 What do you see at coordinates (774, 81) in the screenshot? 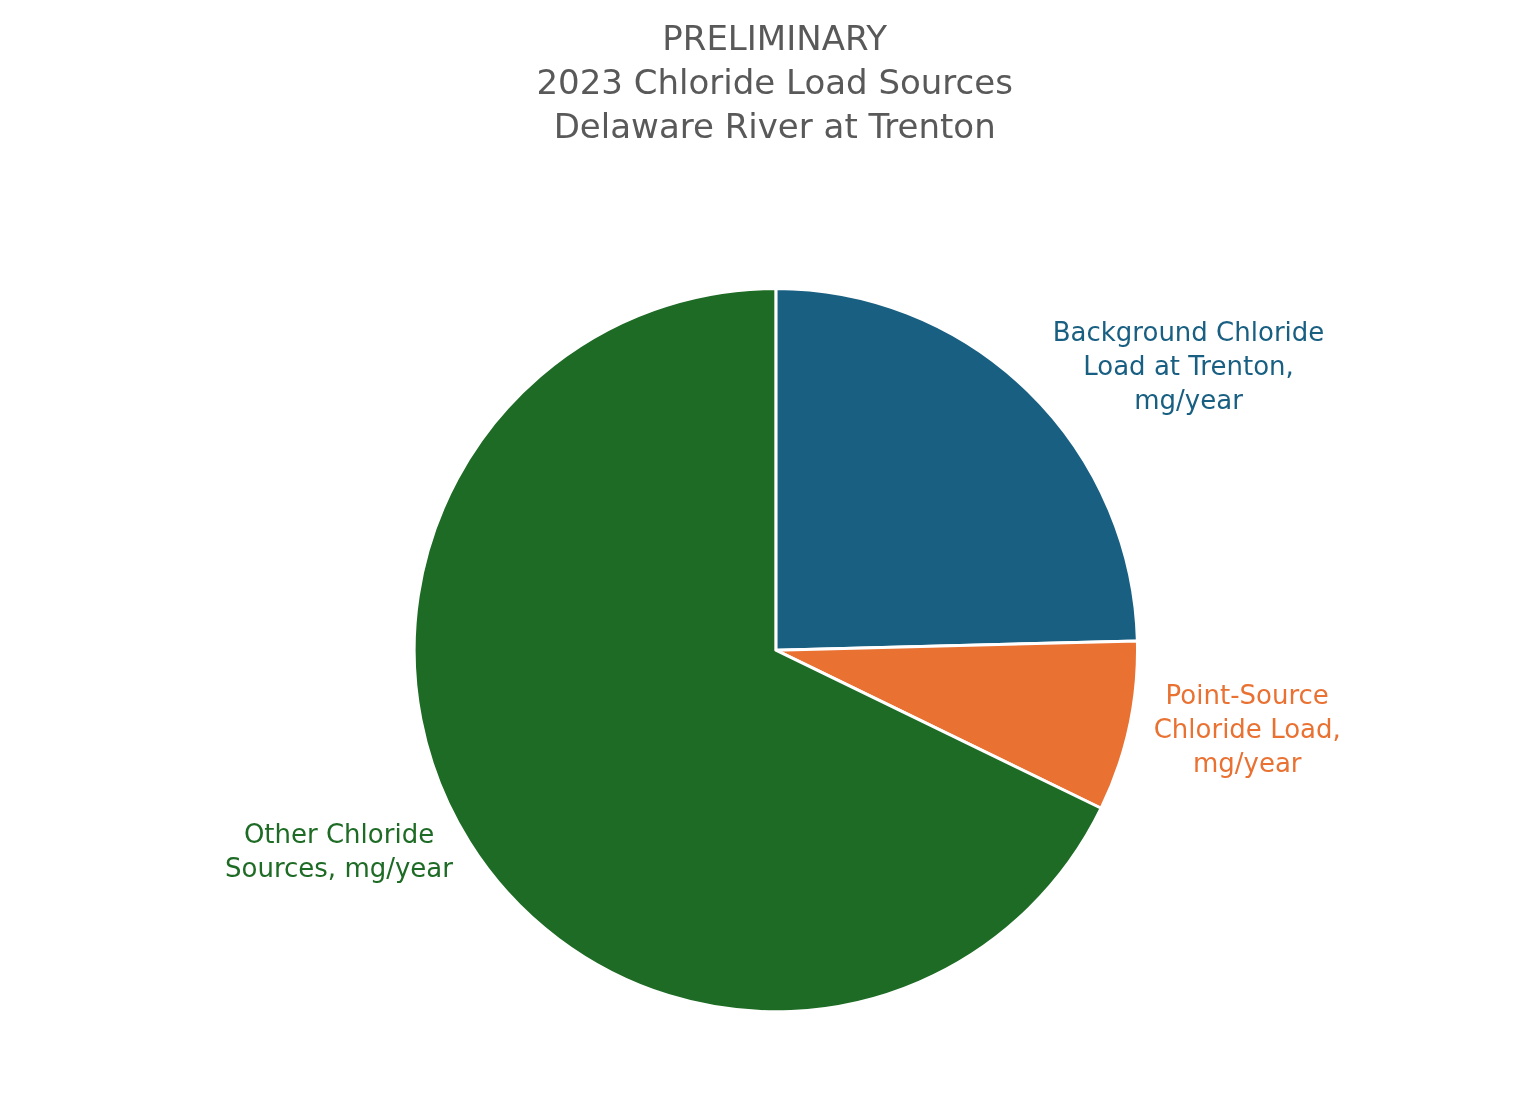
I see `chart-title: PRELIMINARY 2023 Chloride Load Sources Delaware River at Trenton` at bounding box center [774, 81].